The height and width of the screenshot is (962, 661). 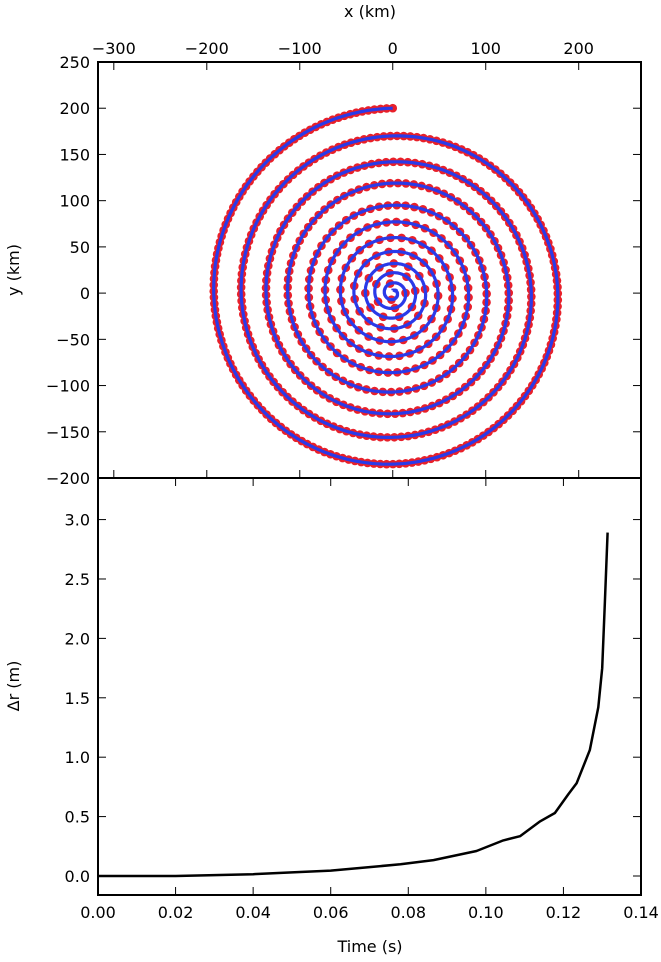 What do you see at coordinates (331, 912) in the screenshot?
I see `x-tick-label: 0.06` at bounding box center [331, 912].